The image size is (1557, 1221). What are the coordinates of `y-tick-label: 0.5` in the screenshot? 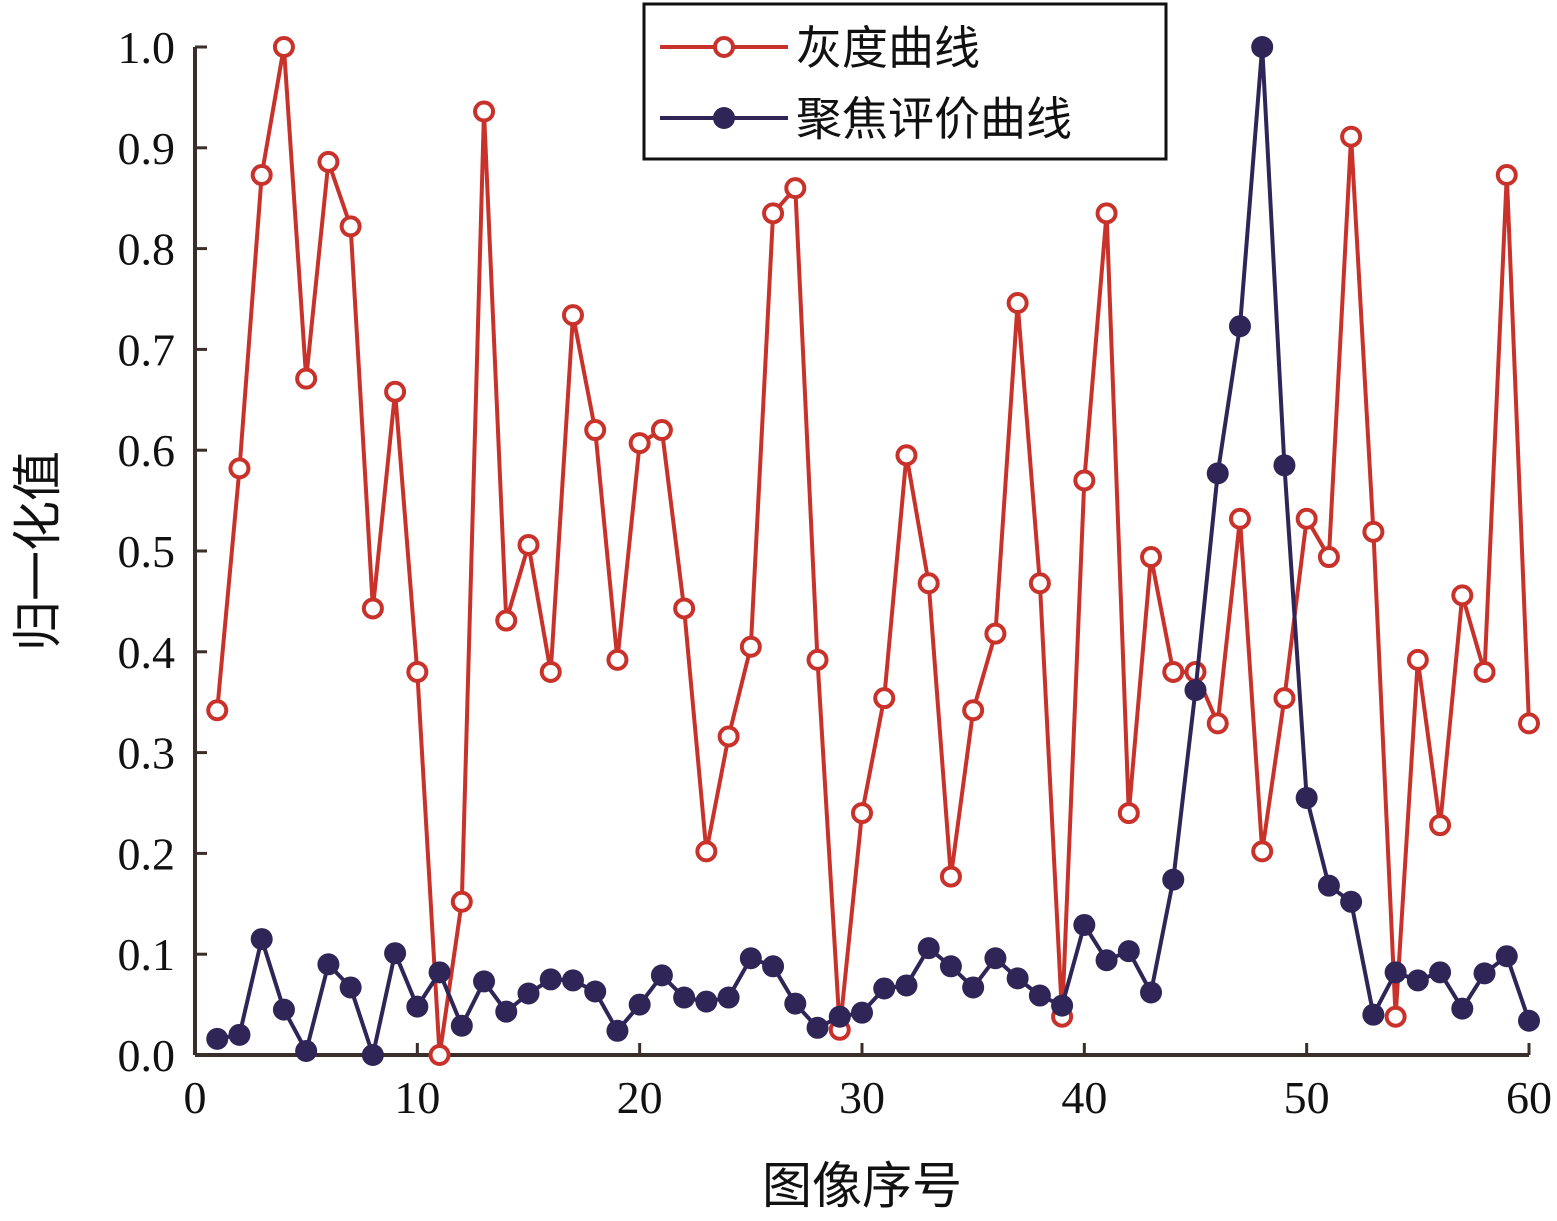 It's located at (147, 551).